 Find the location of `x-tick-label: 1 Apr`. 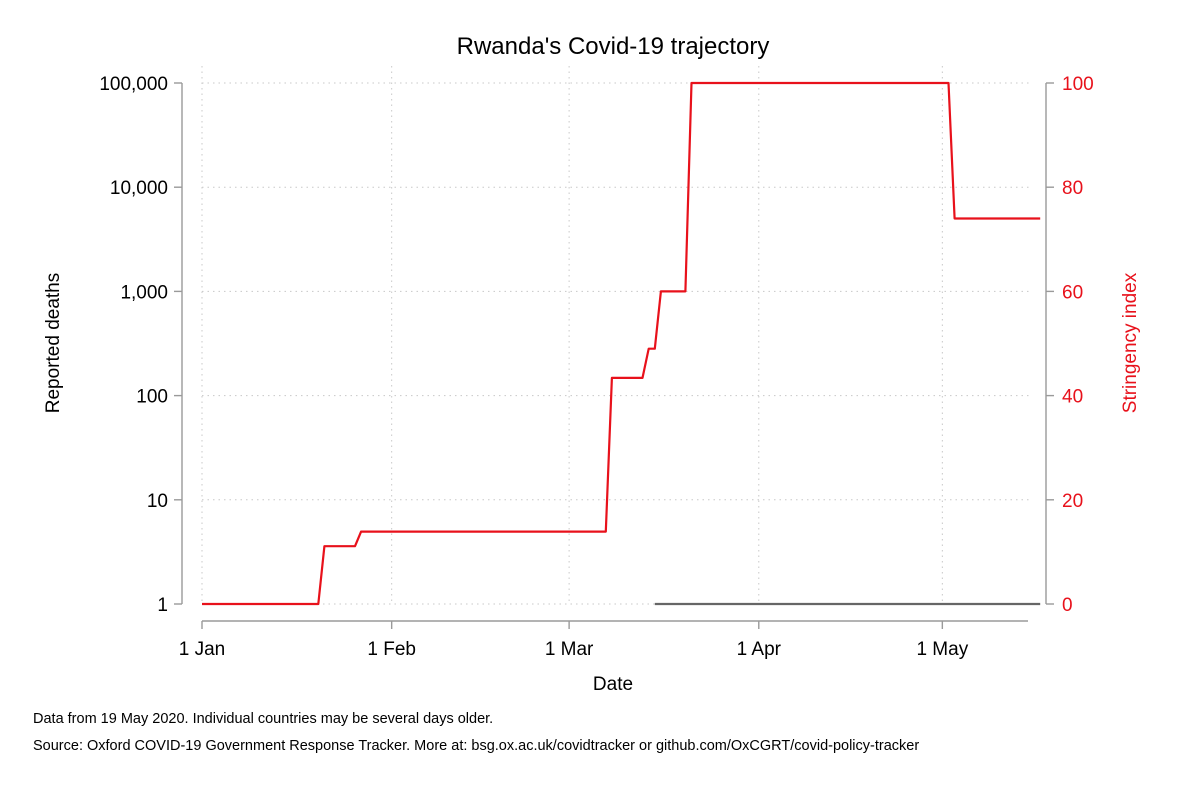

x-tick-label: 1 Apr is located at coordinates (759, 649).